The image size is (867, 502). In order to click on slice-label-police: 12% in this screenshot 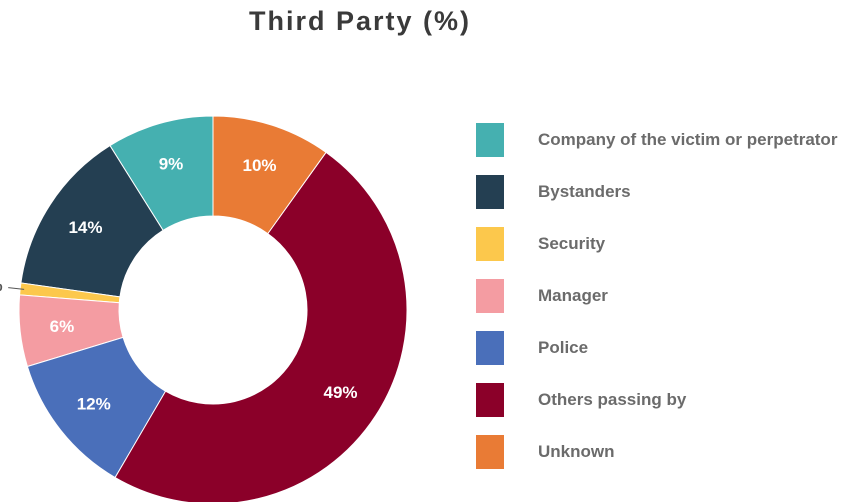, I will do `click(94, 404)`.